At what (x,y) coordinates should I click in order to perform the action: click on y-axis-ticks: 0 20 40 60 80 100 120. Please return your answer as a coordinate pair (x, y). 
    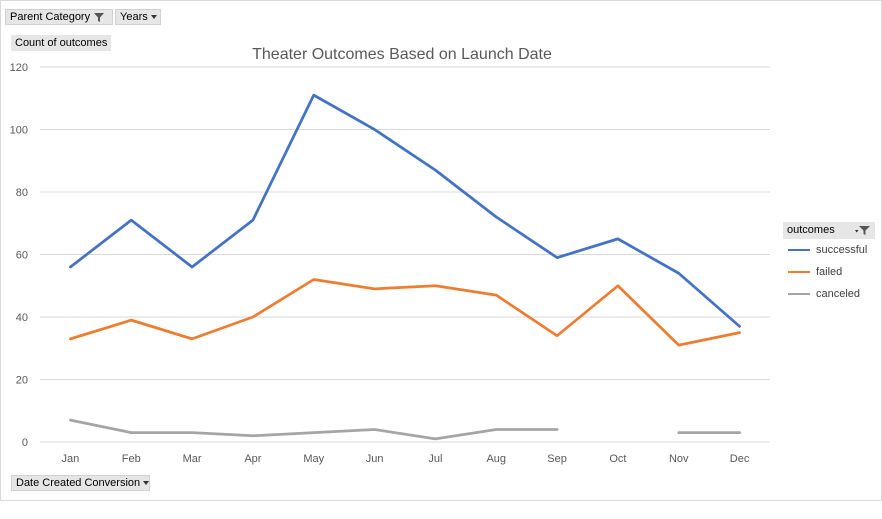
    Looking at the image, I should click on (19, 255).